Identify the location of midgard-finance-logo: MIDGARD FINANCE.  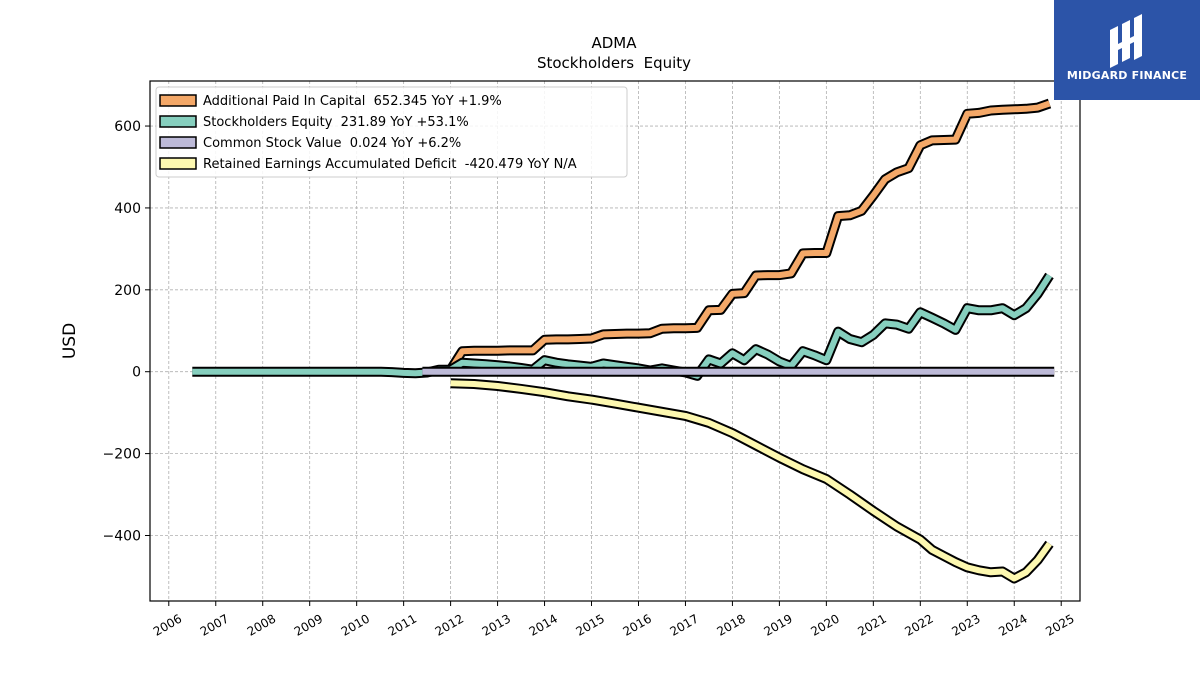
(1127, 50).